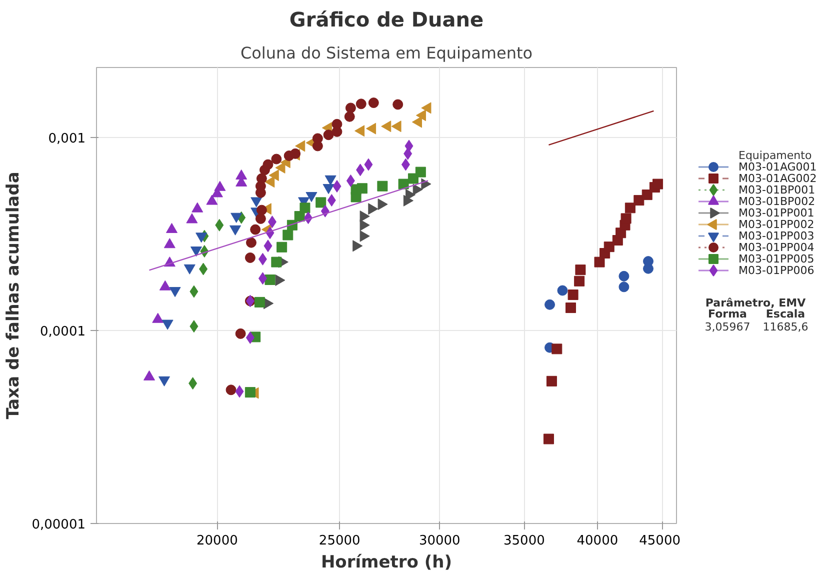  Describe the element at coordinates (785, 327) in the screenshot. I see `text: 11685,6` at that location.